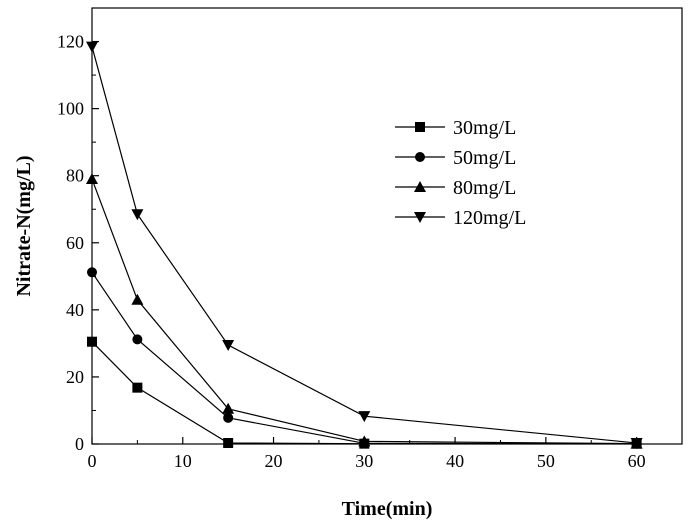  I want to click on x-tick-label: 60, so click(637, 461).